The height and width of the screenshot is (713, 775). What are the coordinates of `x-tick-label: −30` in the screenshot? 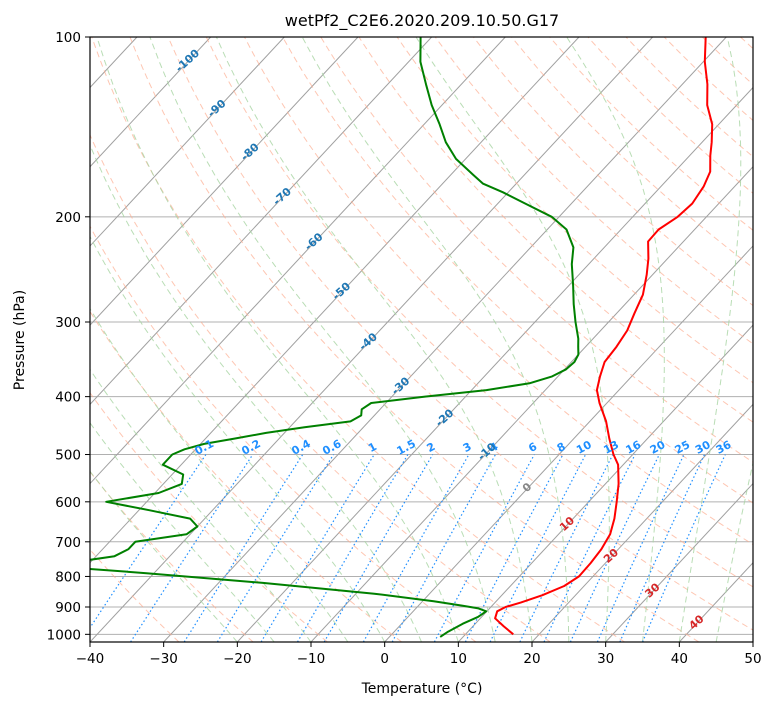 It's located at (163, 659).